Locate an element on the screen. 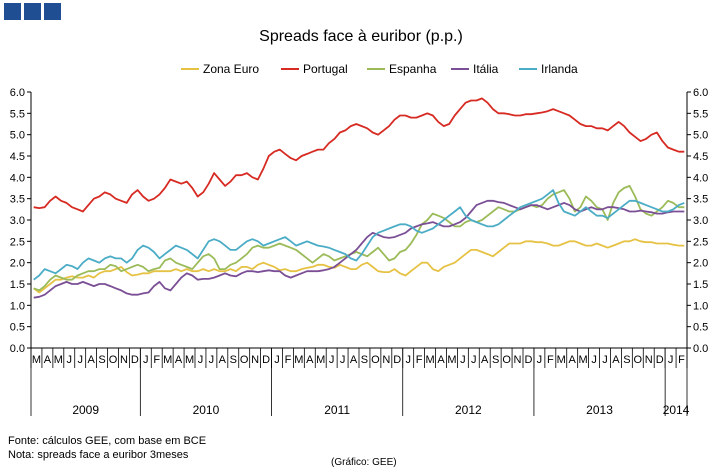 Image resolution: width=722 pixels, height=470 pixels. legend-label-zona-euro: Zona Euro is located at coordinates (231, 69).